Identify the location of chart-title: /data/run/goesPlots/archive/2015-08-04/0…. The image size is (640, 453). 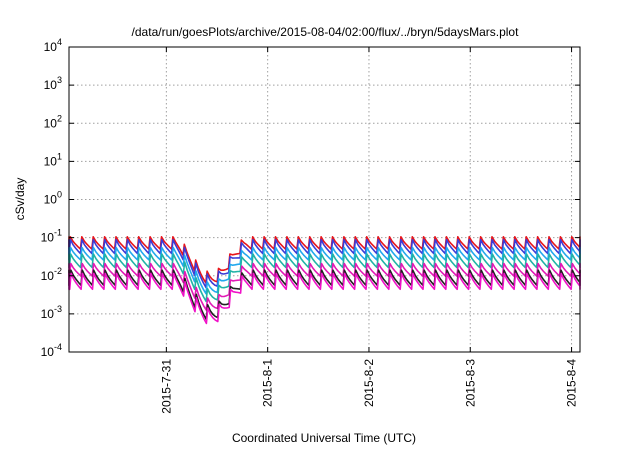
(326, 32).